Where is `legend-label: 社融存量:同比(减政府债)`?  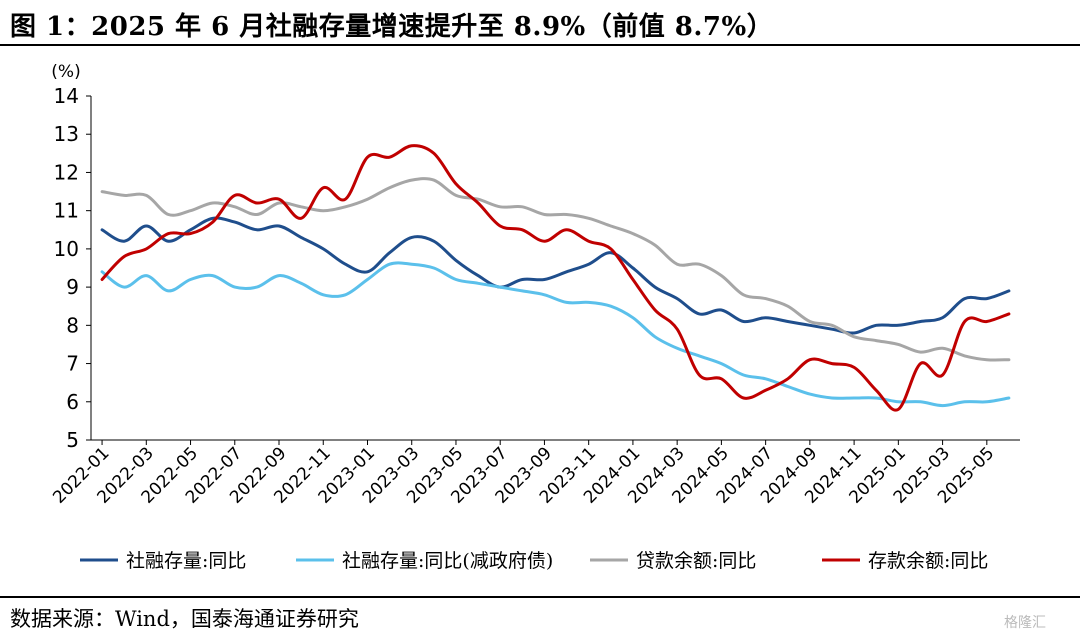
legend-label: 社融存量:同比(减政府债) is located at coordinates (447, 561).